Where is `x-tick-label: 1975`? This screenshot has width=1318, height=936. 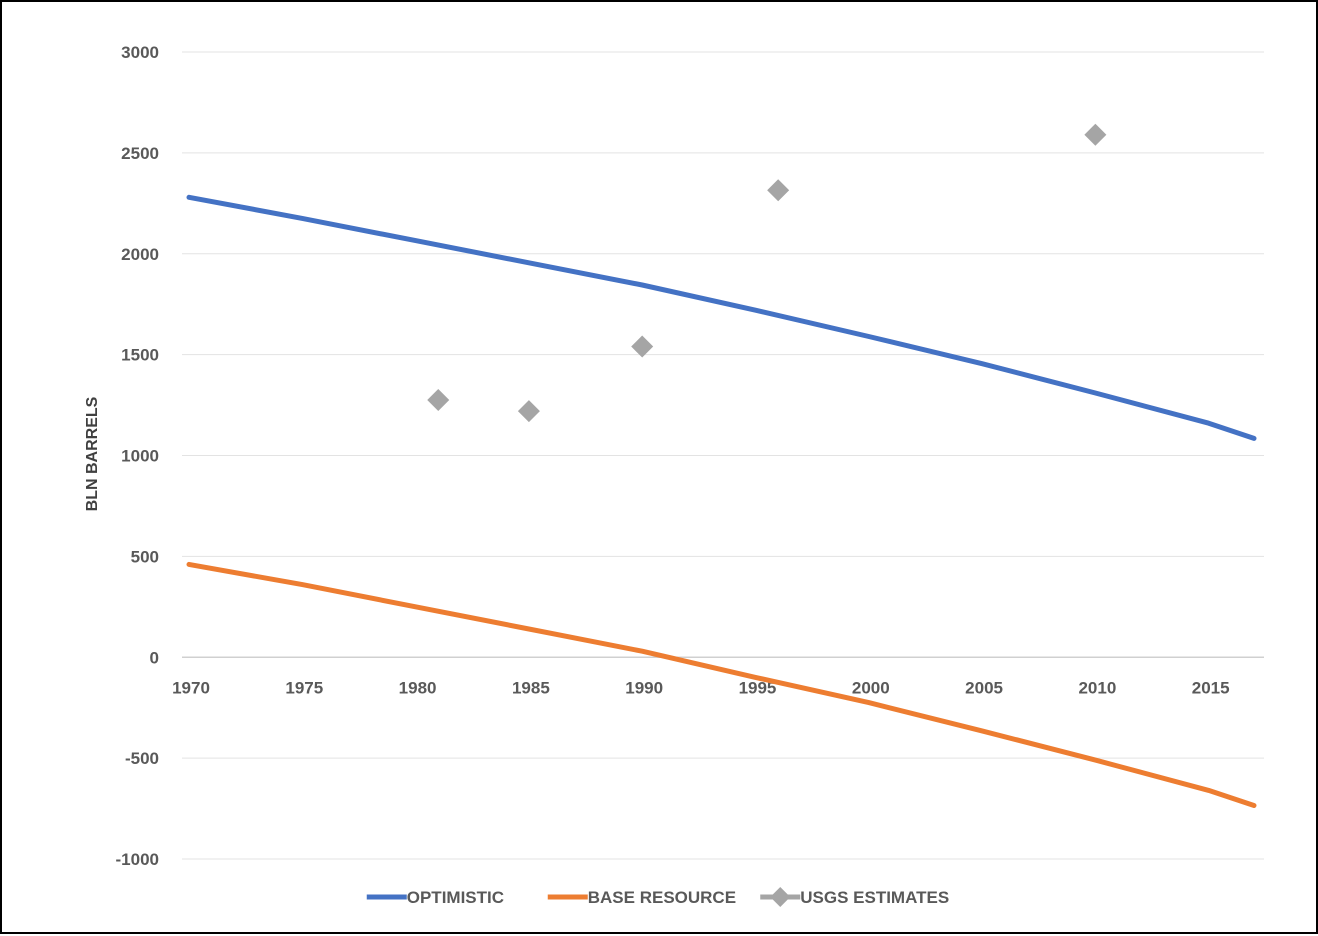 x-tick-label: 1975 is located at coordinates (304, 687).